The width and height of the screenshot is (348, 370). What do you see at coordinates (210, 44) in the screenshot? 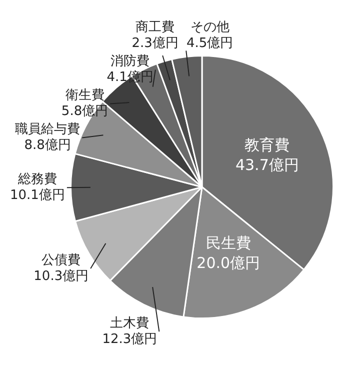
I see `data-label: 4.5億円` at bounding box center [210, 44].